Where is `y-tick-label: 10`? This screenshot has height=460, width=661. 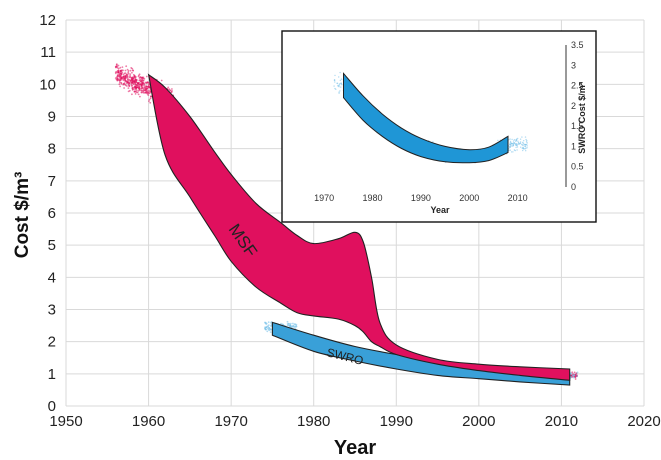 y-tick-label: 10 is located at coordinates (47, 84).